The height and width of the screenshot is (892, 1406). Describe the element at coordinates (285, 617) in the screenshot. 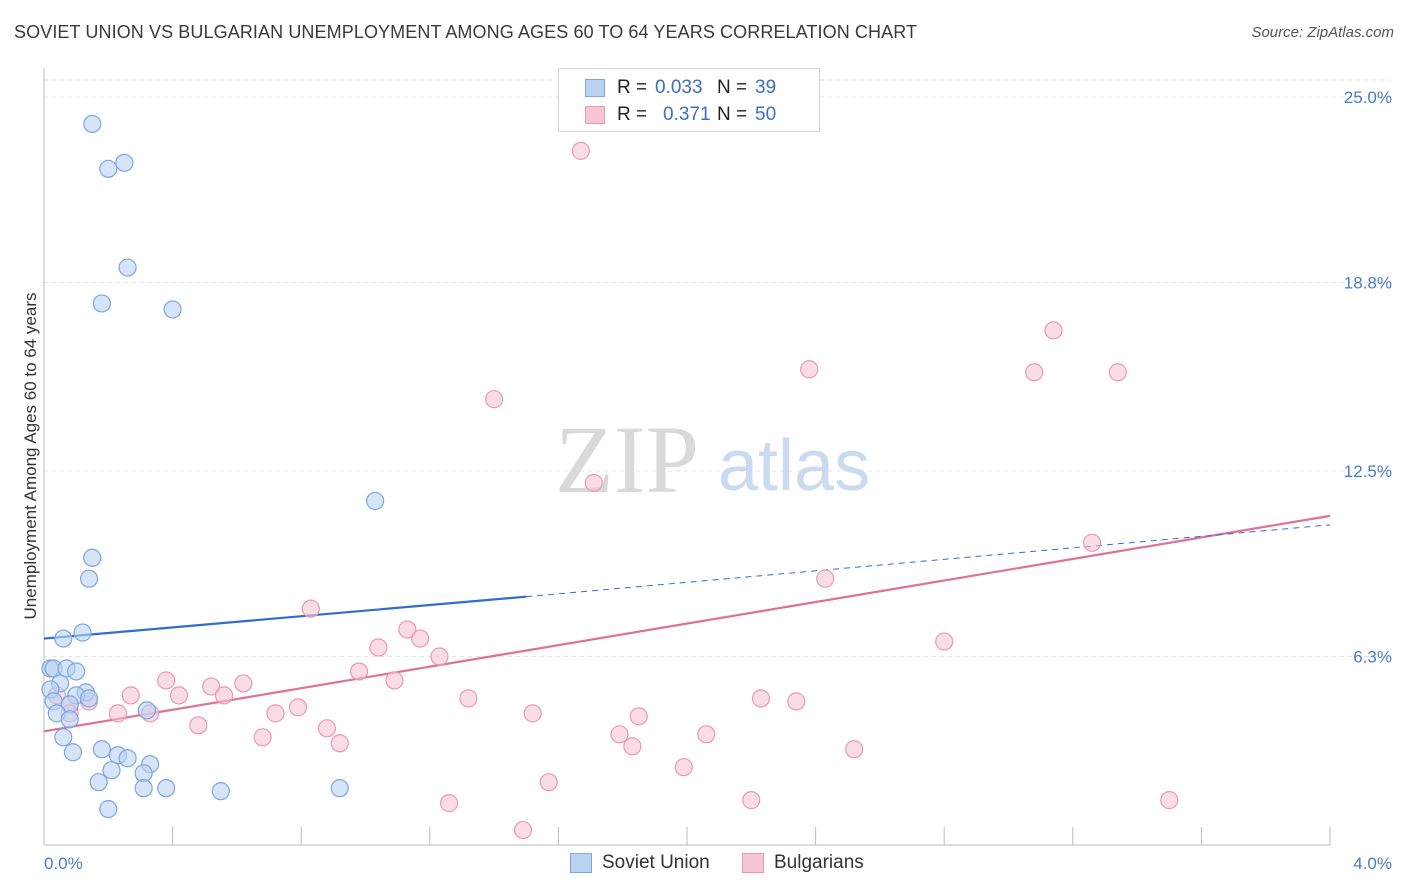

I see `soviet-union-trend-line` at that location.